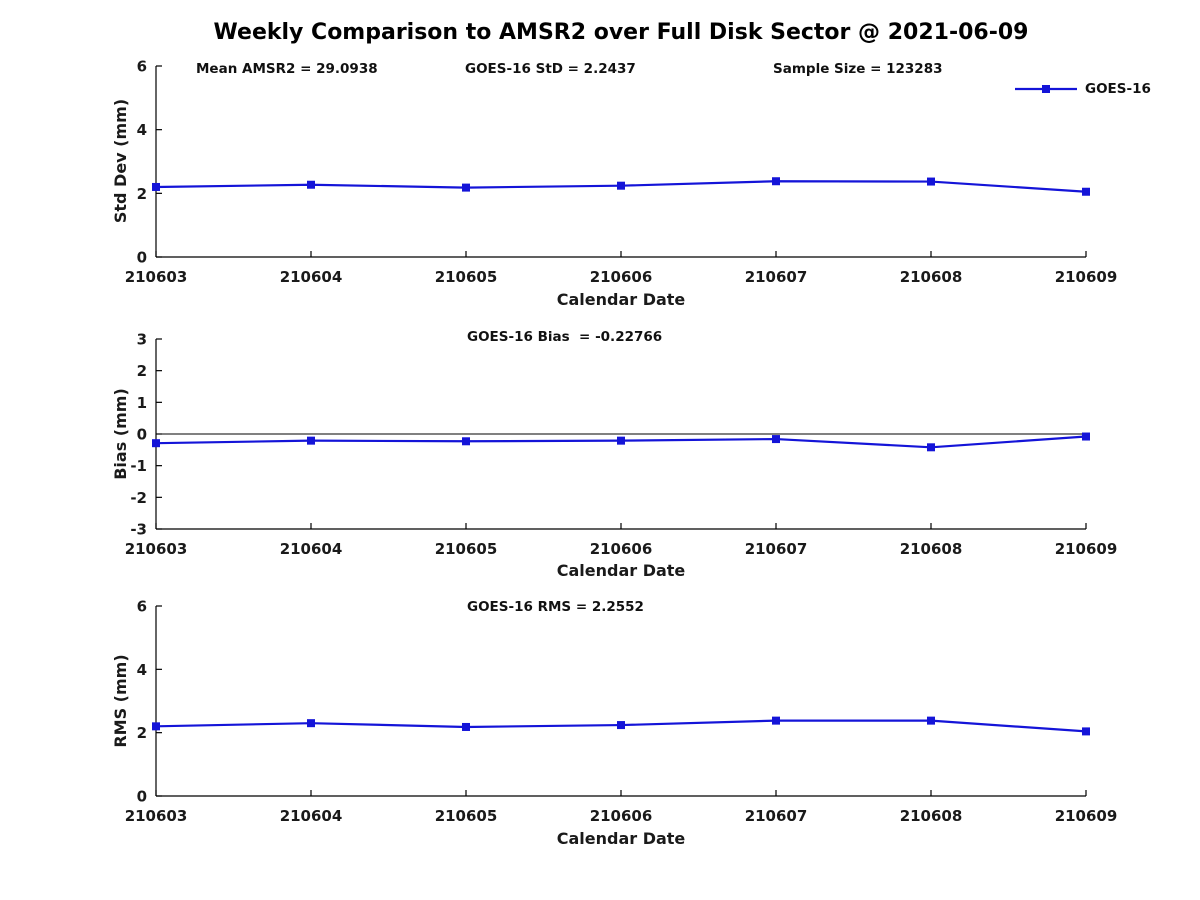 The width and height of the screenshot is (1200, 900). I want to click on x-axis-label-calendar-date-2: Calendar Date, so click(621, 570).